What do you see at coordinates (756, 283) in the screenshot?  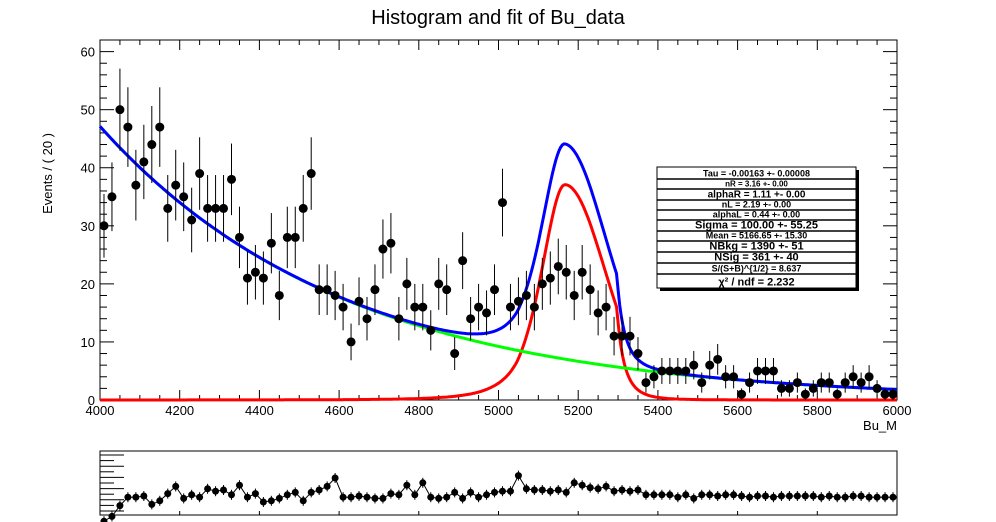 I see `stats-box-line: χ² / ndf = 2.232` at bounding box center [756, 283].